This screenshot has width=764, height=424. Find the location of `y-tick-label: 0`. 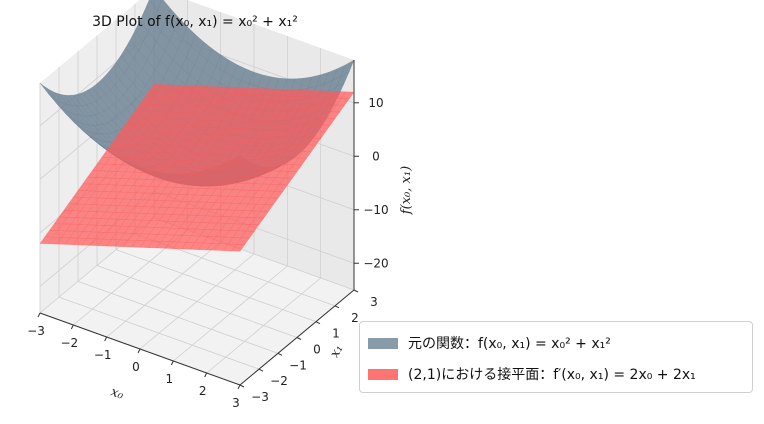

y-tick-label: 0 is located at coordinates (317, 350).